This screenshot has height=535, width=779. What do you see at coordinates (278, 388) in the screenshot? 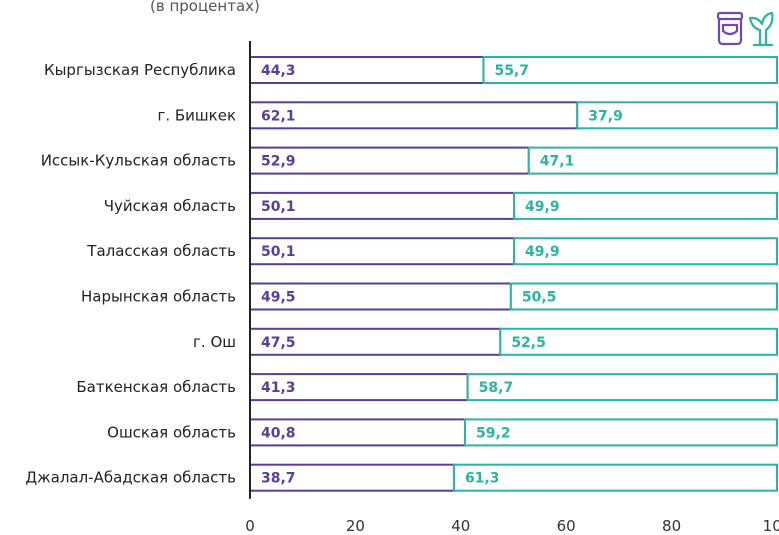
I see `data-label-series-a: 41,3` at bounding box center [278, 388].